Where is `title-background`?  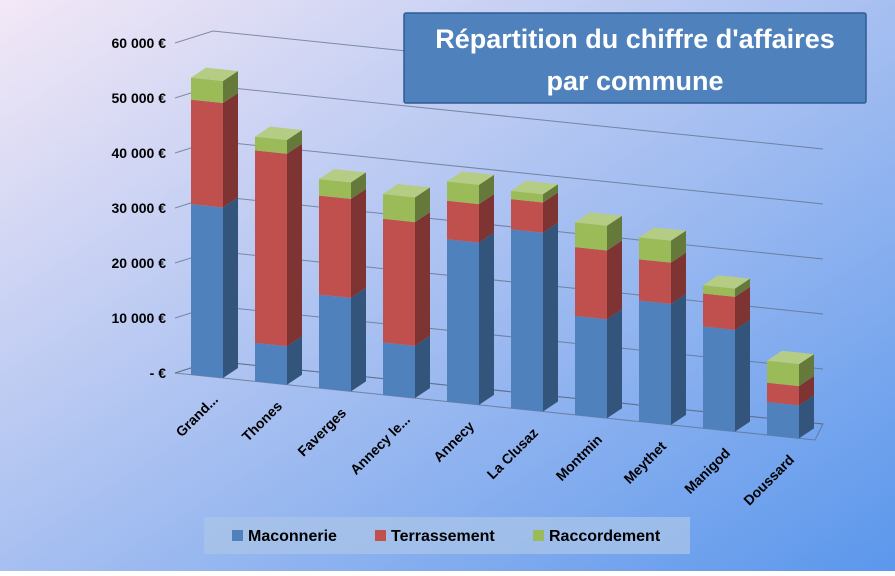 title-background is located at coordinates (635, 58).